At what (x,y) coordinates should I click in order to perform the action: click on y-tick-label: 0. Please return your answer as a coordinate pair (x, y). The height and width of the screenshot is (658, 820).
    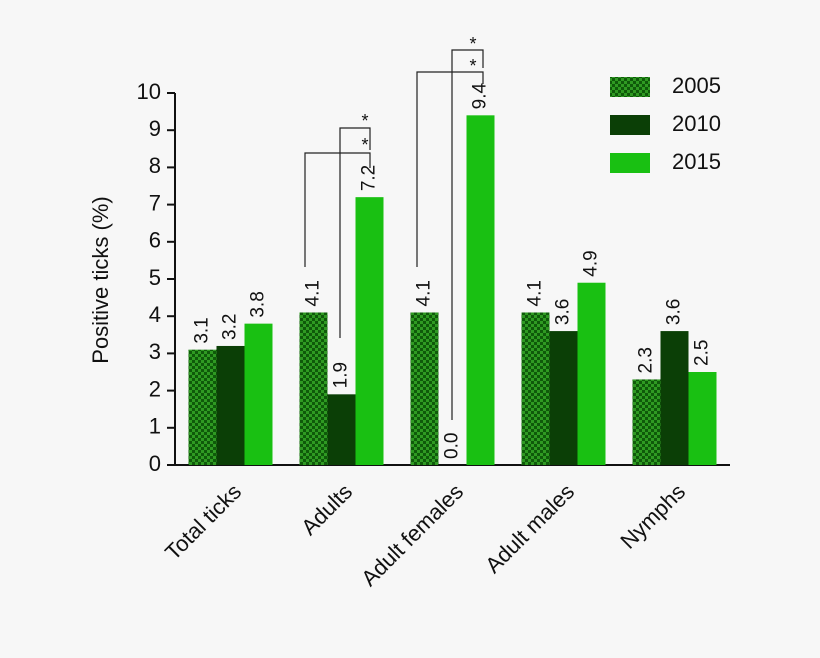
    Looking at the image, I should click on (155, 463).